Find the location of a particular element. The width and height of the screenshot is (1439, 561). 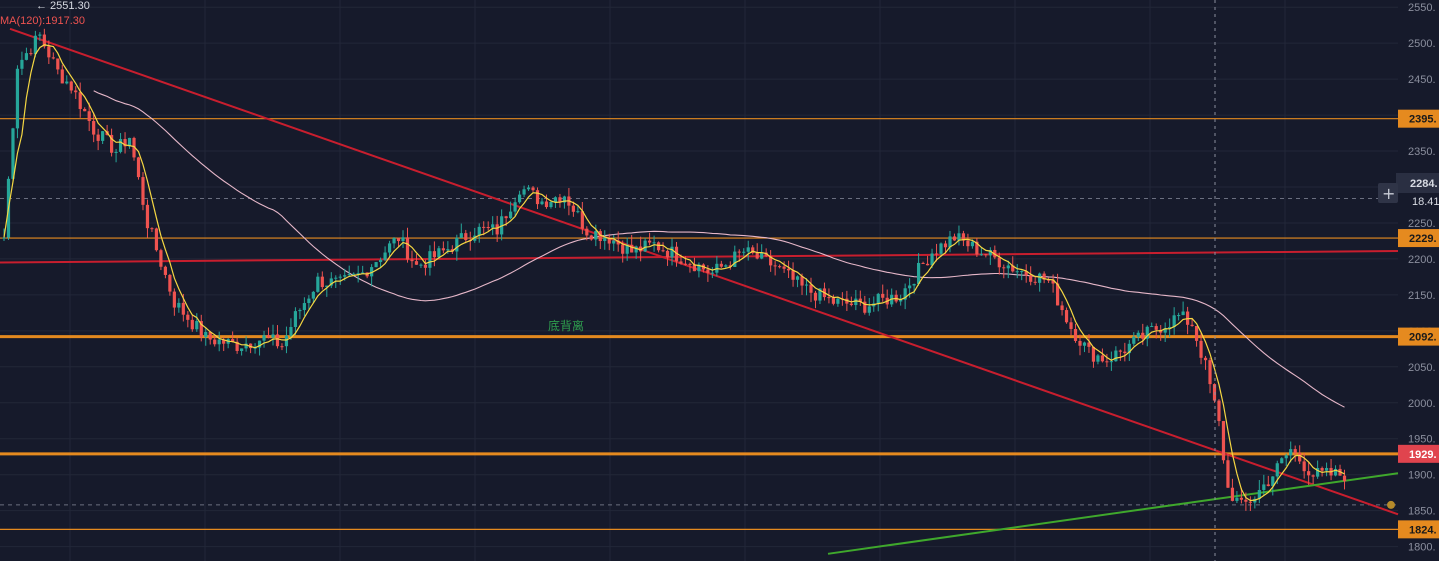

y-tick-label: 2050. is located at coordinates (1422, 368).